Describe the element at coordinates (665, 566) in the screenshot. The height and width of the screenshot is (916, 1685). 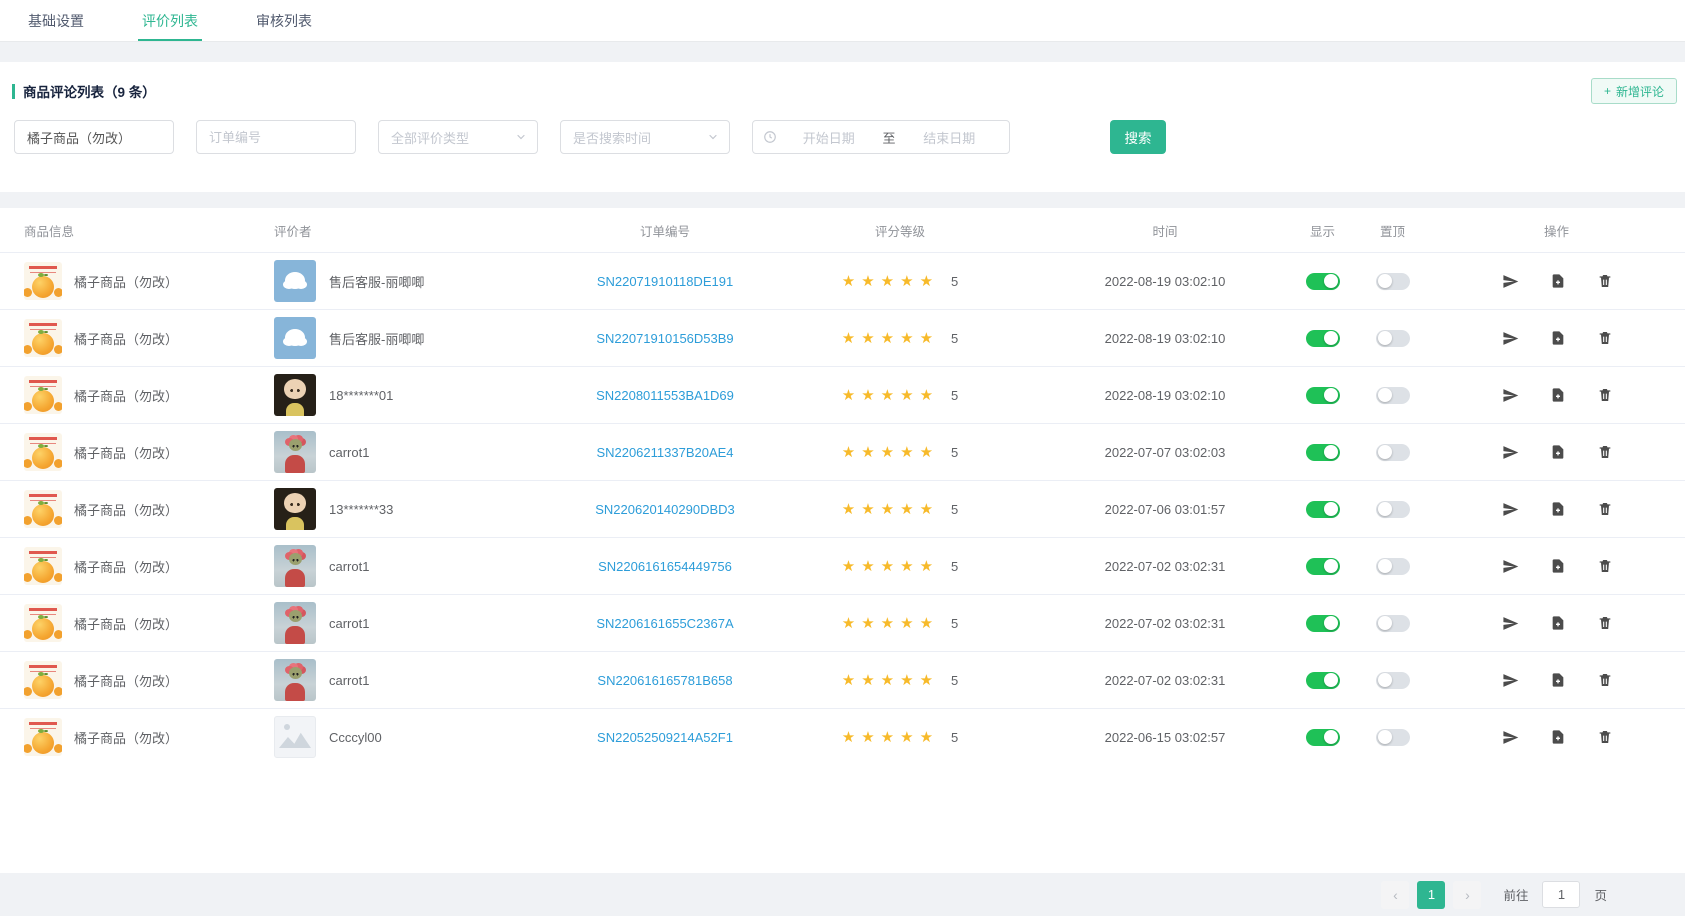
I see `order-number-link: SN2206161654449756` at that location.